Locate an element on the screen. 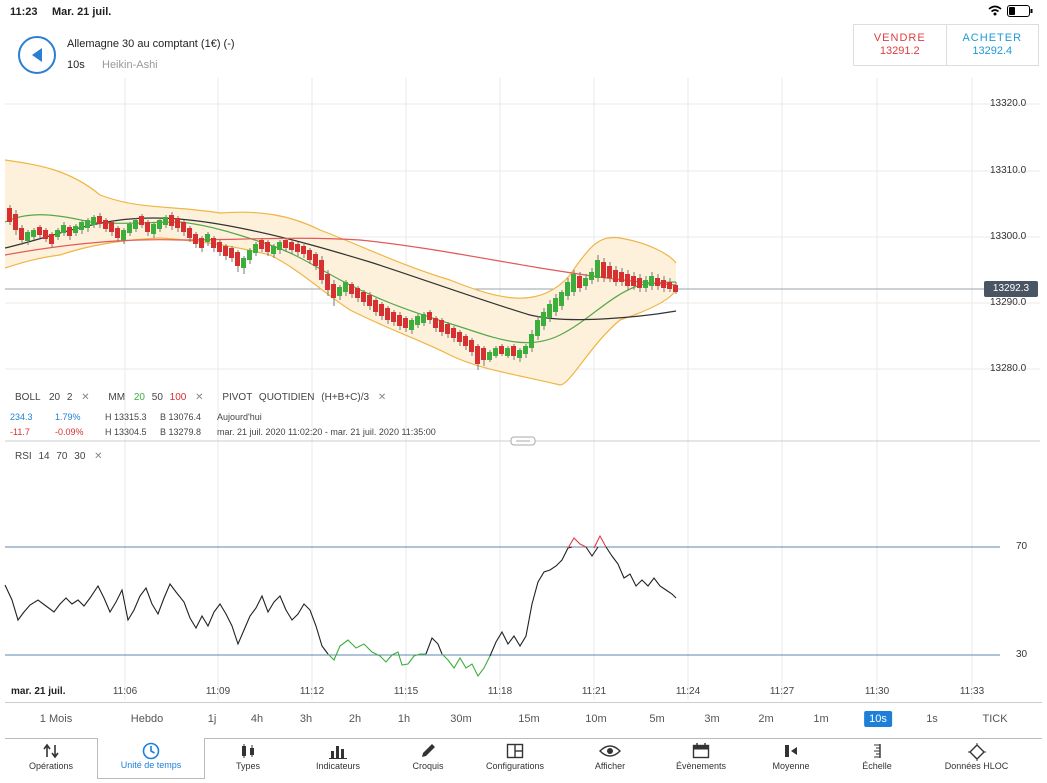 Image resolution: width=1047 pixels, height=783 pixels. tab-label: Moyenne is located at coordinates (791, 766).